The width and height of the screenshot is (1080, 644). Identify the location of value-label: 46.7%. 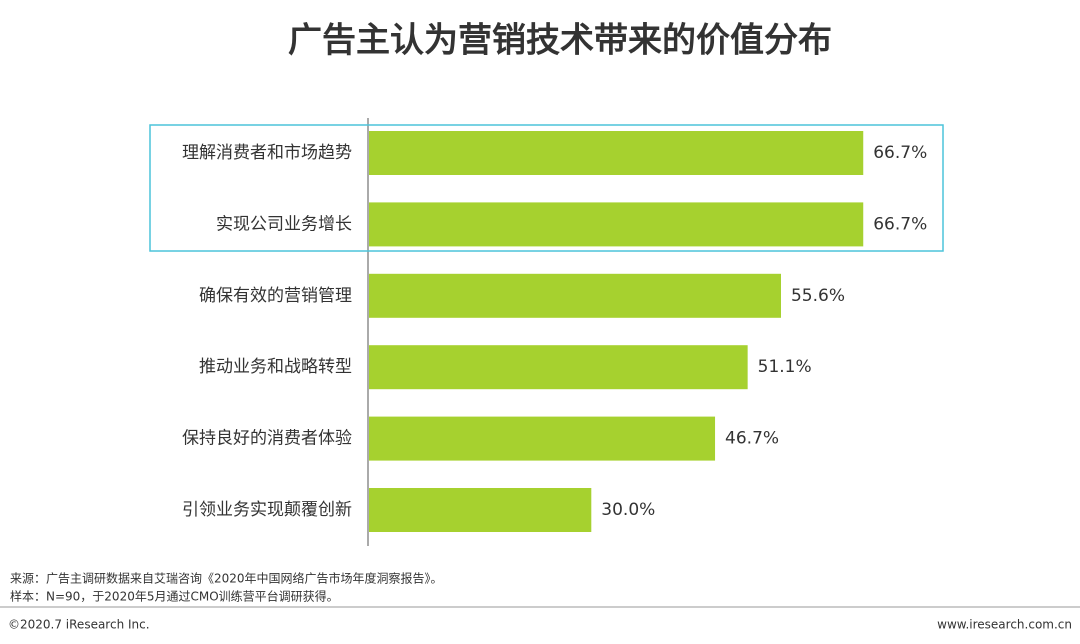
(752, 439).